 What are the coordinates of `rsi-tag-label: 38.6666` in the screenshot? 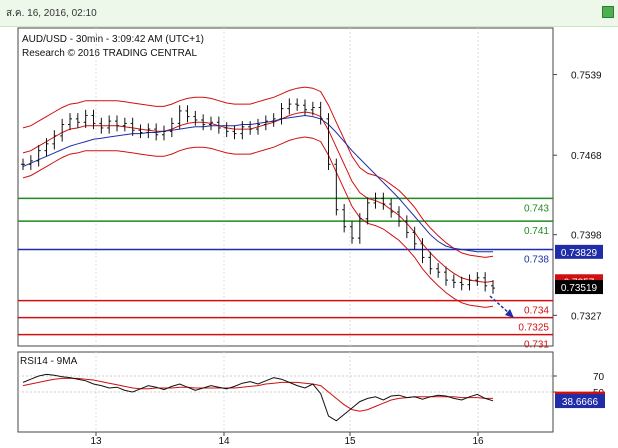 It's located at (580, 402).